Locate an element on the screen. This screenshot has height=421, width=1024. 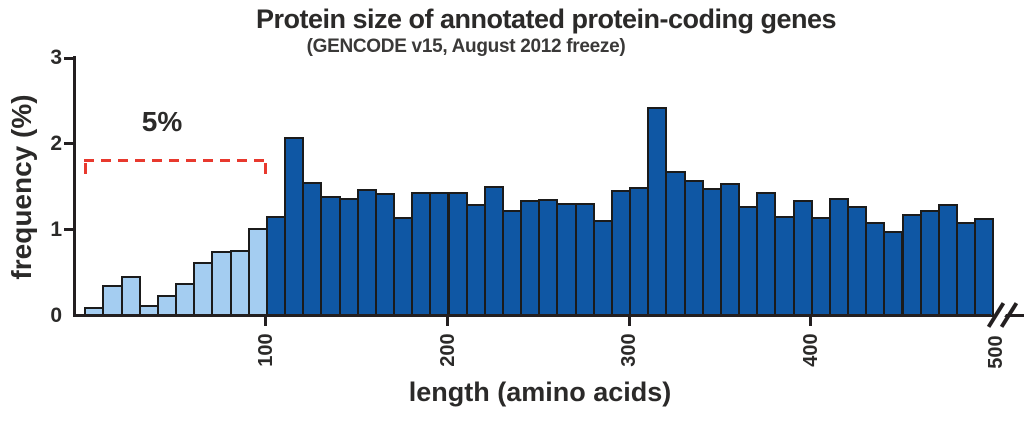
y-axis-line is located at coordinates (74, 186).